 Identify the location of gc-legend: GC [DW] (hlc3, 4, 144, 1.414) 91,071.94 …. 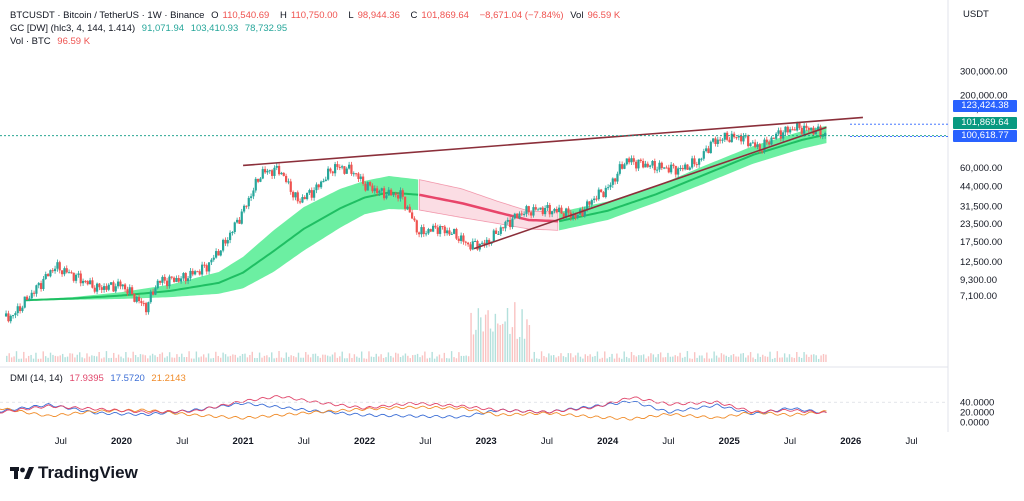
(150, 29).